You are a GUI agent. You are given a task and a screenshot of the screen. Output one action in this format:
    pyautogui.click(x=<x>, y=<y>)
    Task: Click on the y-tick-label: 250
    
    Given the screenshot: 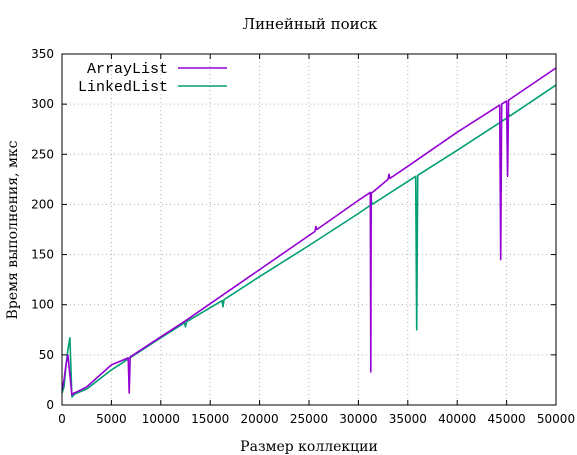 What is the action you would take?
    pyautogui.click(x=42, y=154)
    